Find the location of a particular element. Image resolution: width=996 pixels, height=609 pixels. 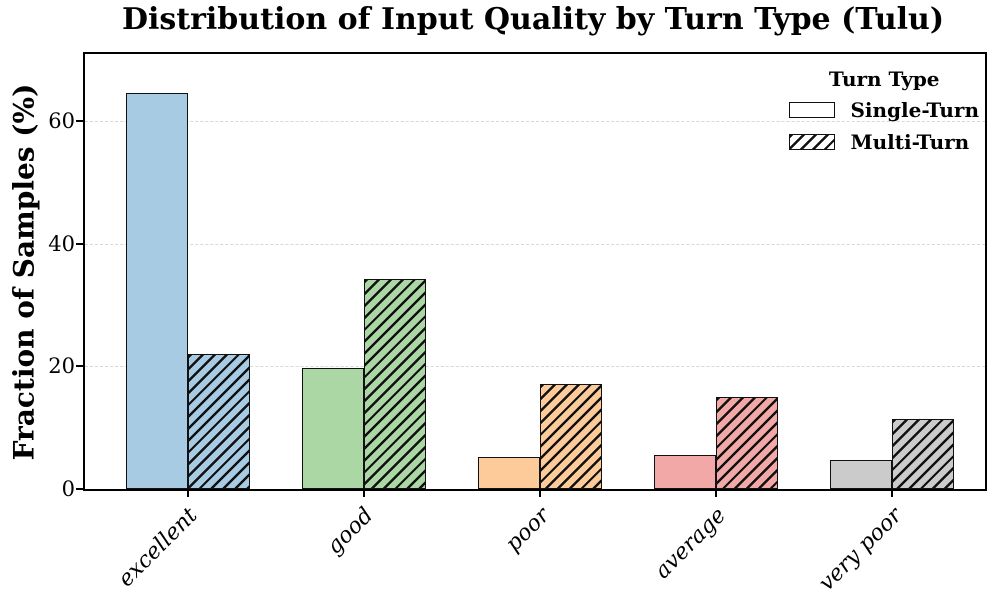

y-tick-label: 40 is located at coordinates (61, 243).